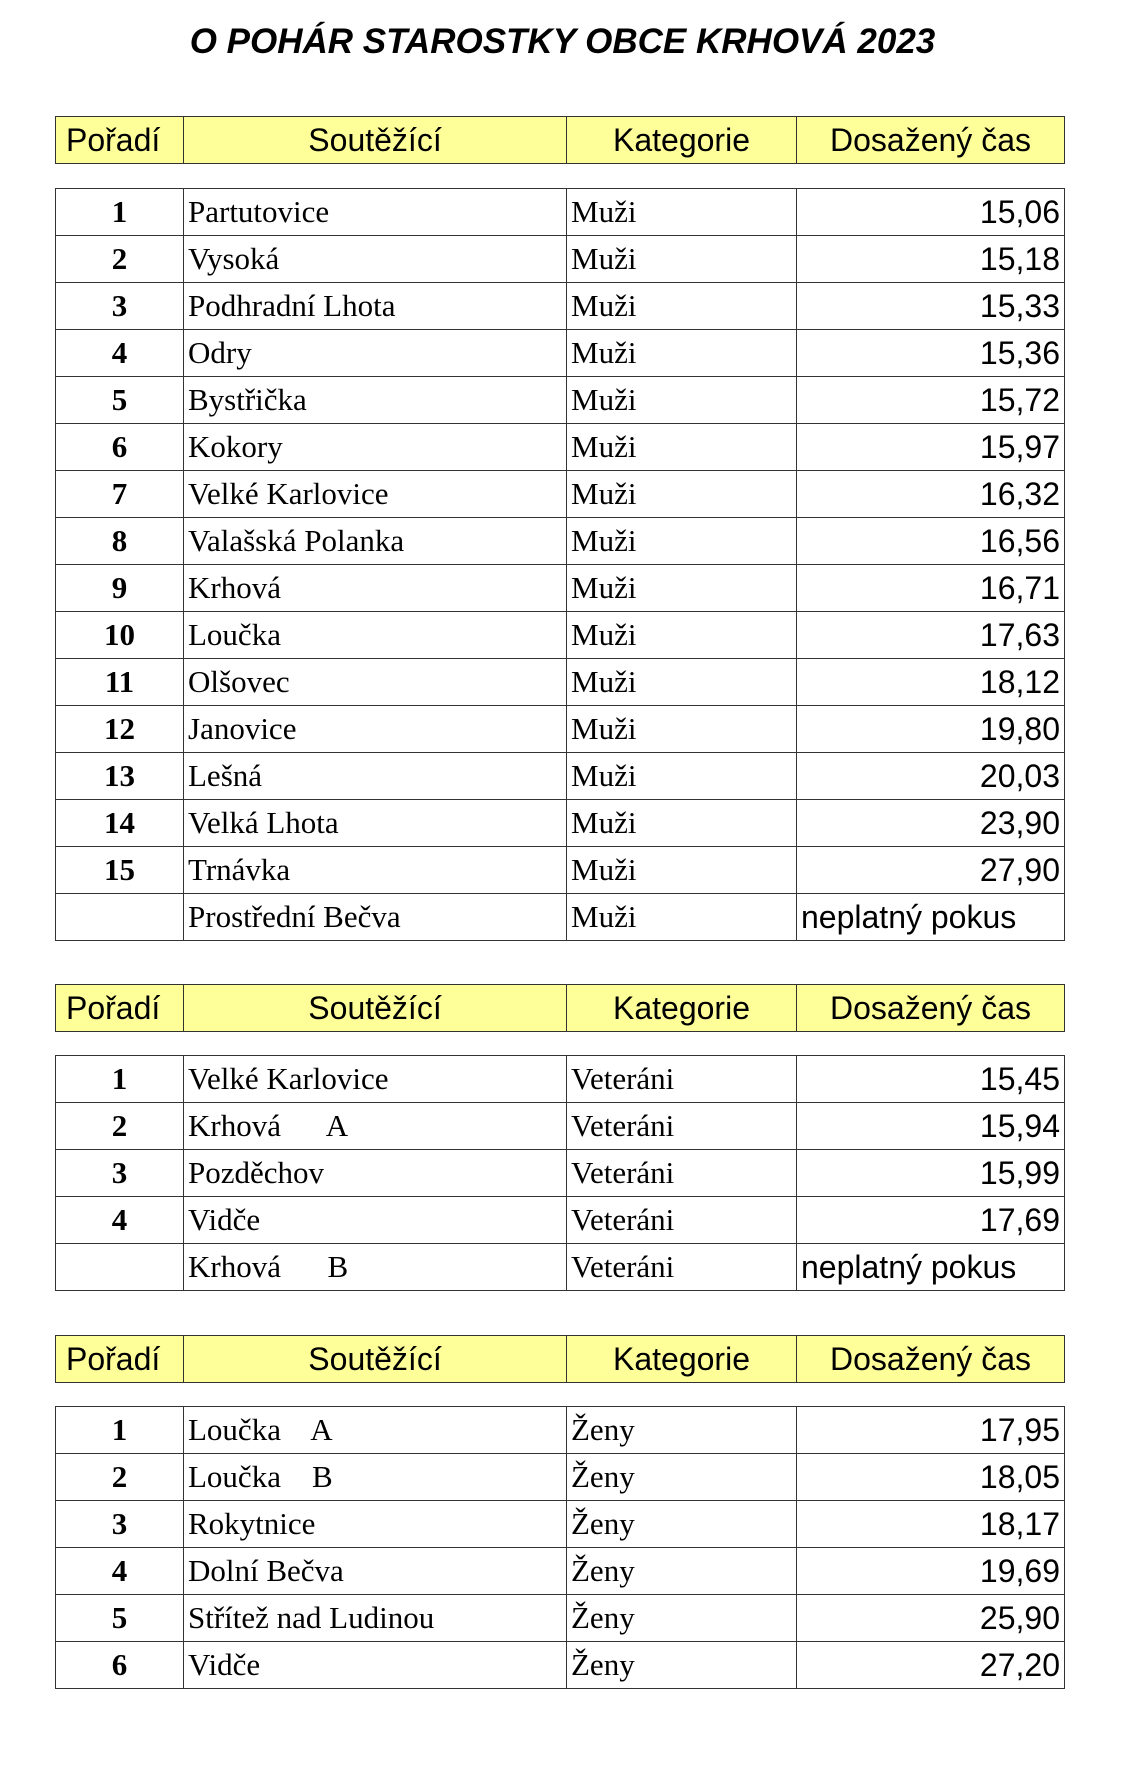 Image resolution: width=1125 pixels, height=1789 pixels. What do you see at coordinates (375, 870) in the screenshot?
I see `competitor-cell: Trnávka` at bounding box center [375, 870].